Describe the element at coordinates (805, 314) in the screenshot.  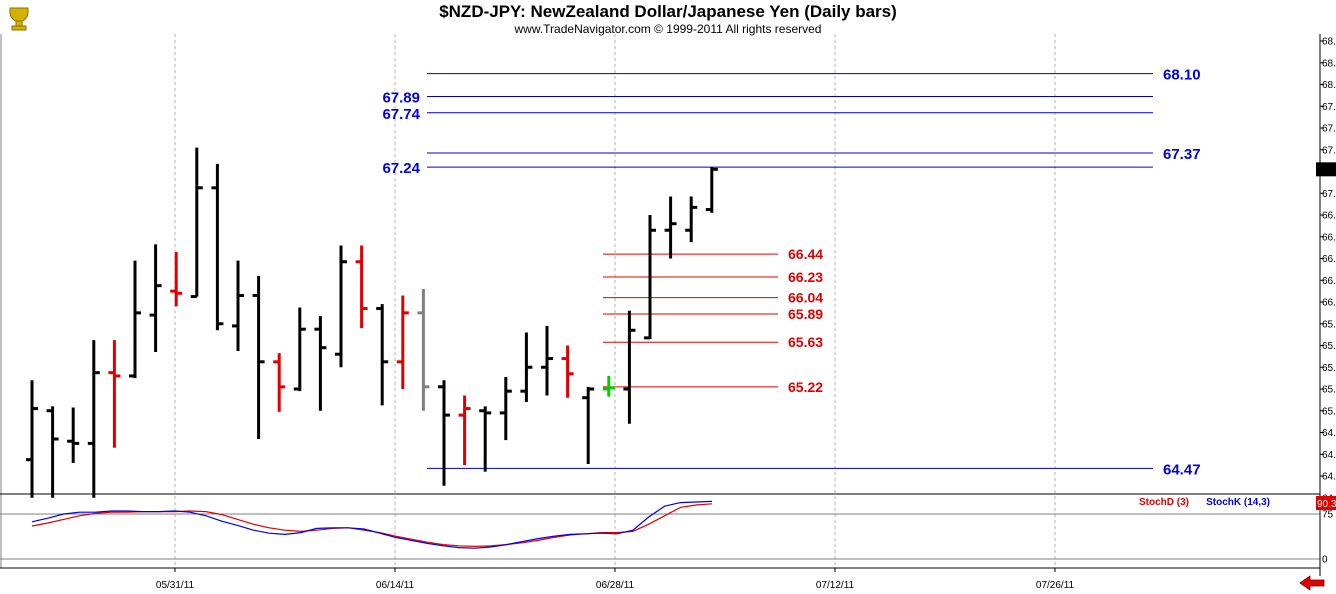
I see `fib-label-red: 65.89` at that location.